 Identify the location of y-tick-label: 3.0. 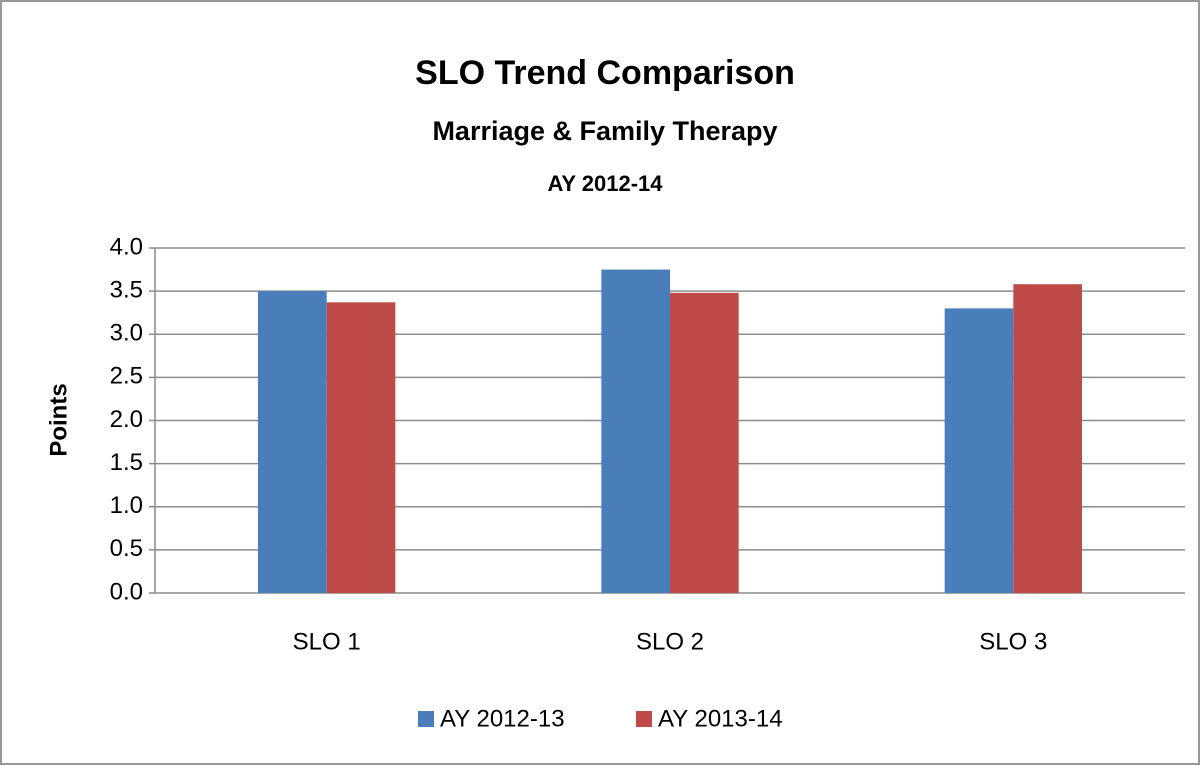
(126, 333).